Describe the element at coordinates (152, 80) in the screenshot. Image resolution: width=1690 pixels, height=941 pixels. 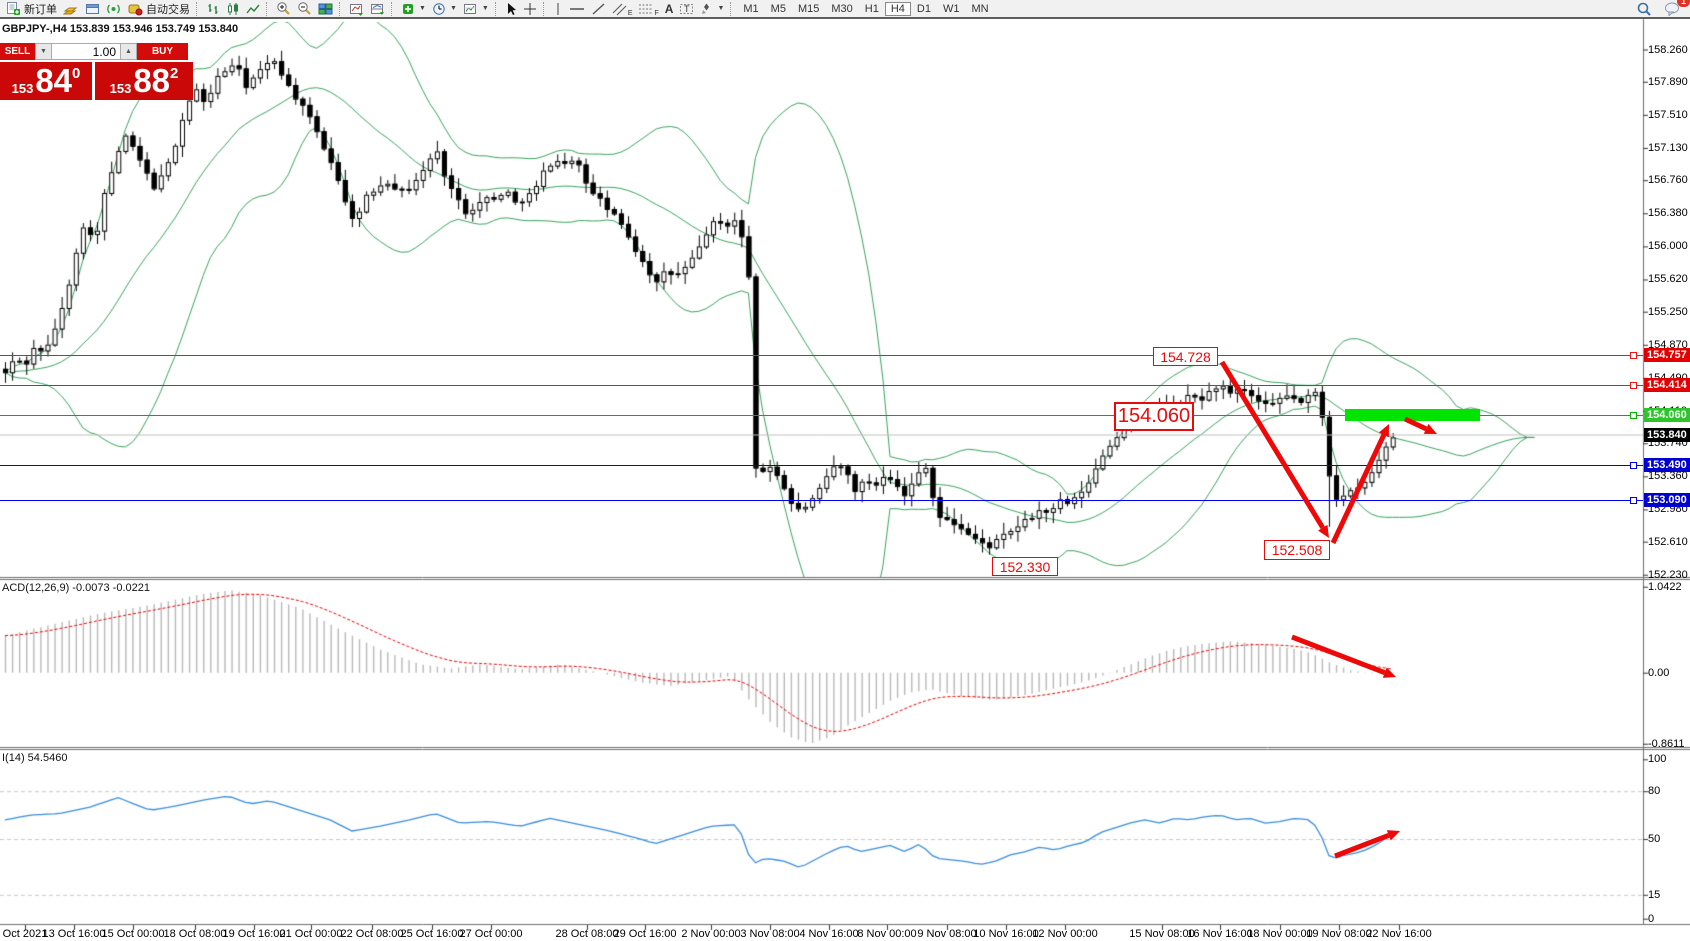
I see `buy-price-big: 88` at that location.